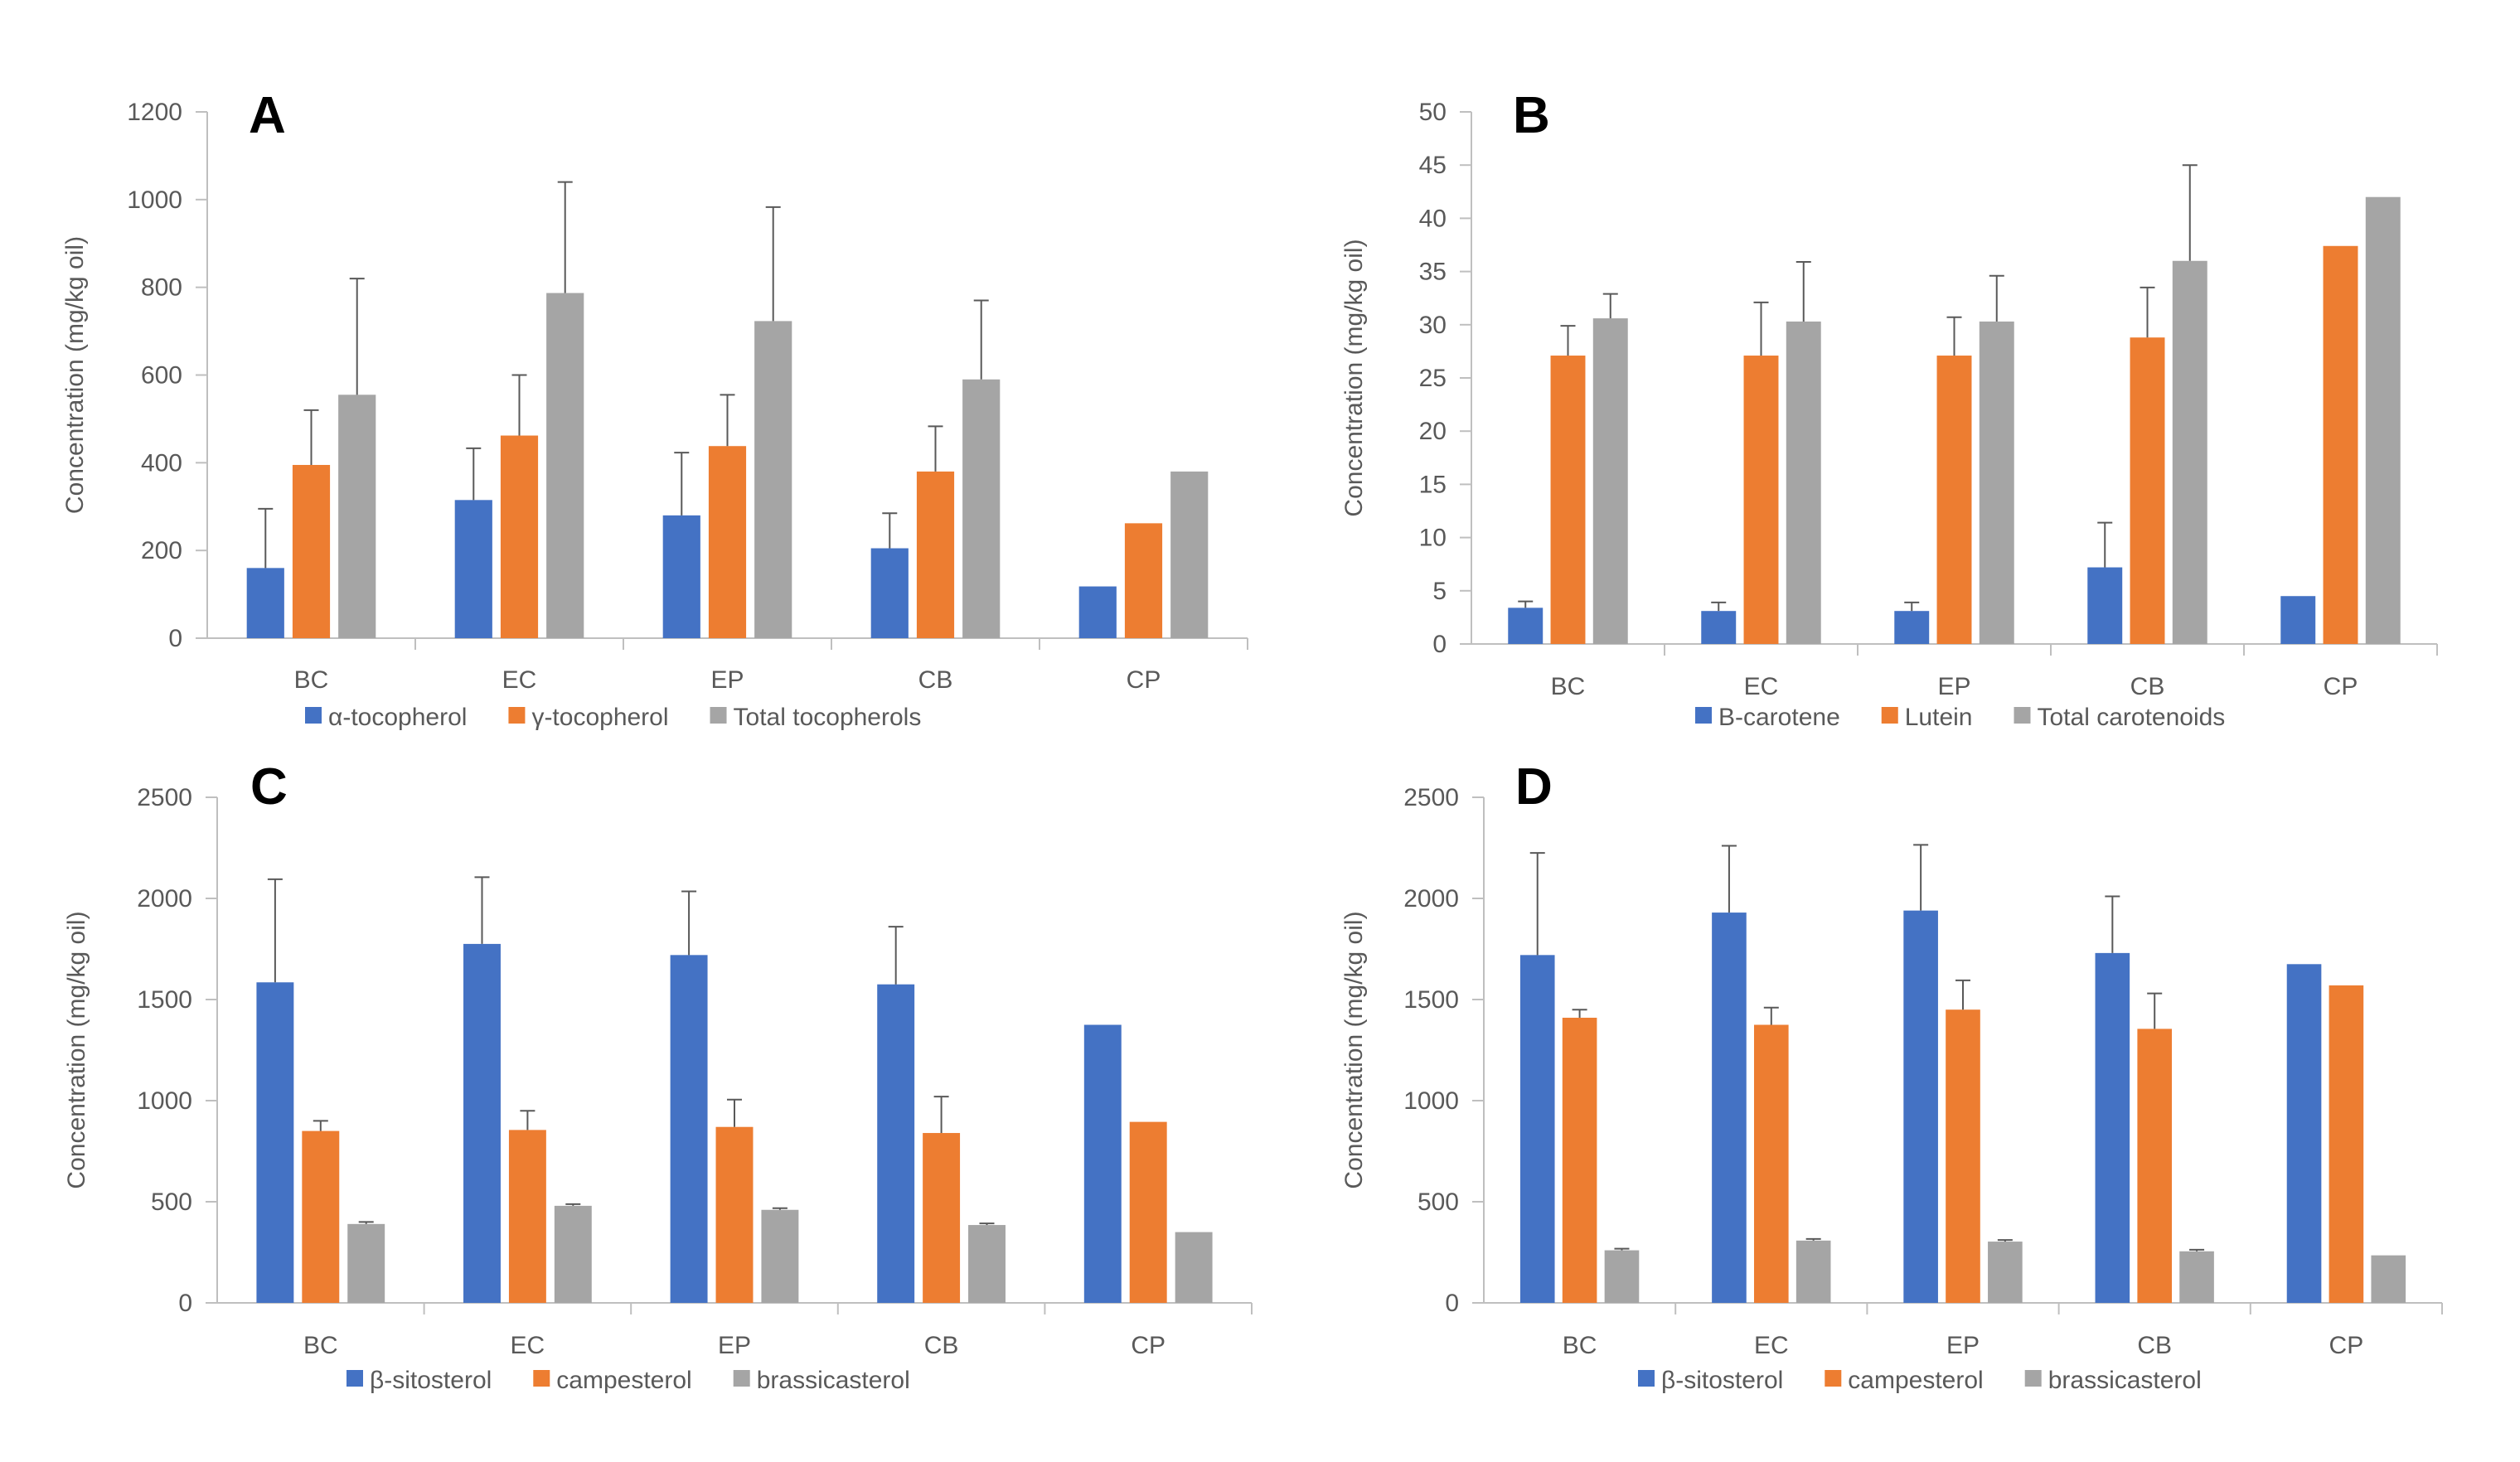  I want to click on y-tick-label: 25, so click(1433, 378).